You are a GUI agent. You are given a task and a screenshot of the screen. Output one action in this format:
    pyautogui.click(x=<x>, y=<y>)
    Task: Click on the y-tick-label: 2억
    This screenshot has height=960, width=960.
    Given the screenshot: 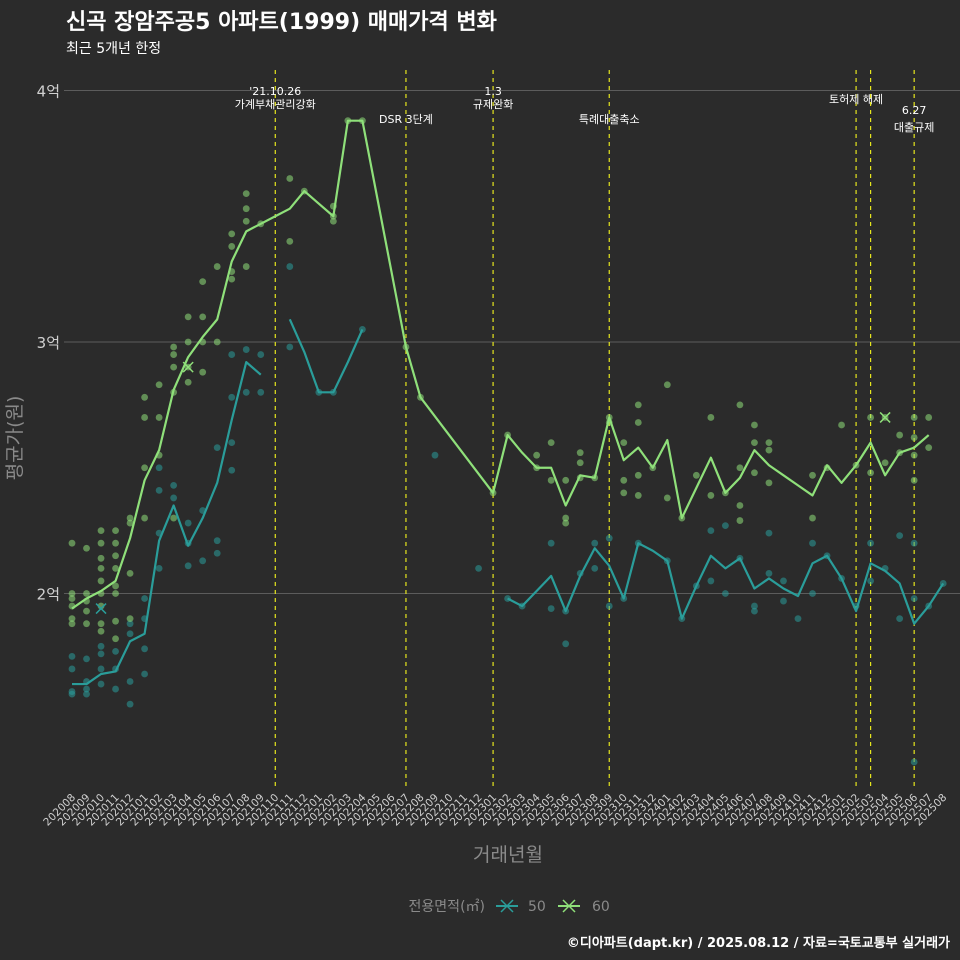 What is the action you would take?
    pyautogui.click(x=48, y=595)
    